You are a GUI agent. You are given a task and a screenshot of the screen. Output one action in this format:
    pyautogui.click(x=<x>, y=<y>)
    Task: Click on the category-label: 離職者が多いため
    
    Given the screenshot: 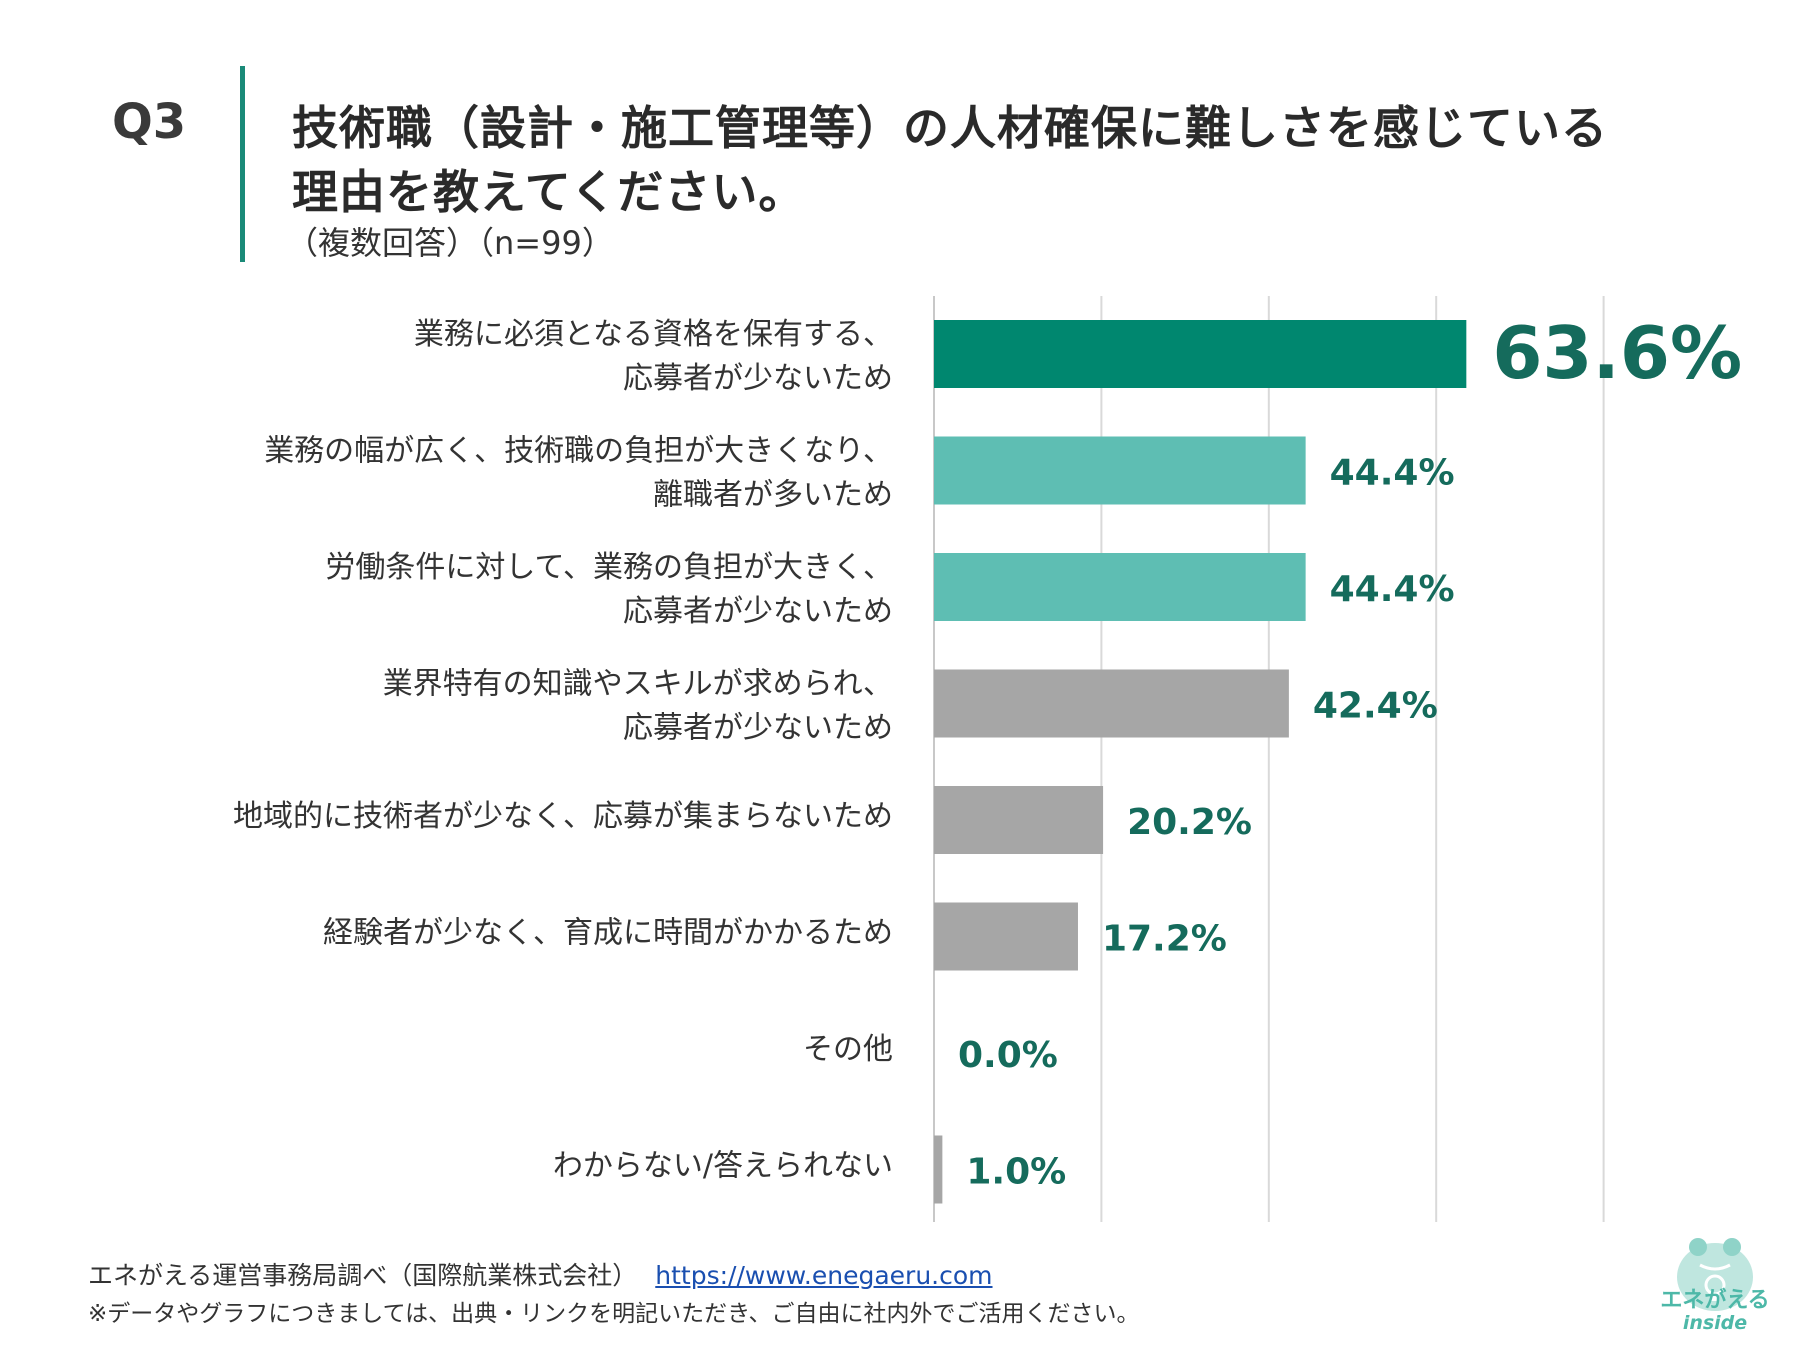 What is the action you would take?
    pyautogui.click(x=773, y=495)
    